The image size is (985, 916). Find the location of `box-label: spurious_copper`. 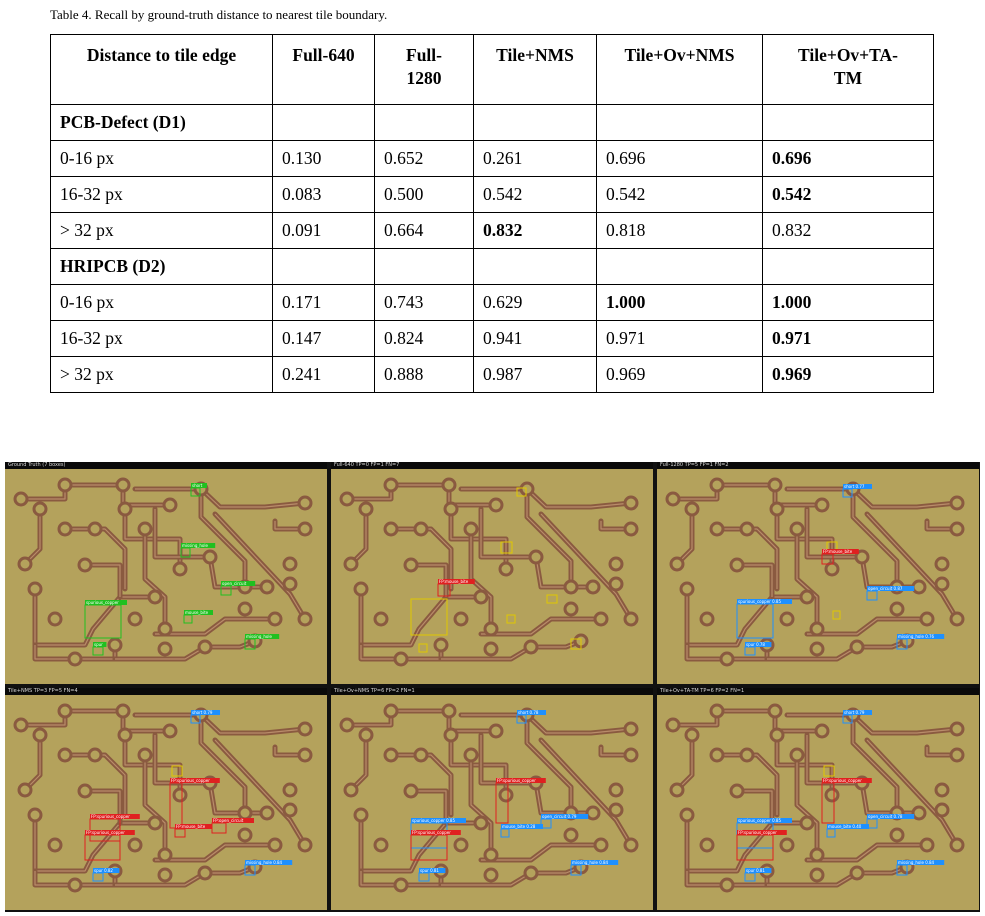

box-label: spurious_copper is located at coordinates (102, 602).